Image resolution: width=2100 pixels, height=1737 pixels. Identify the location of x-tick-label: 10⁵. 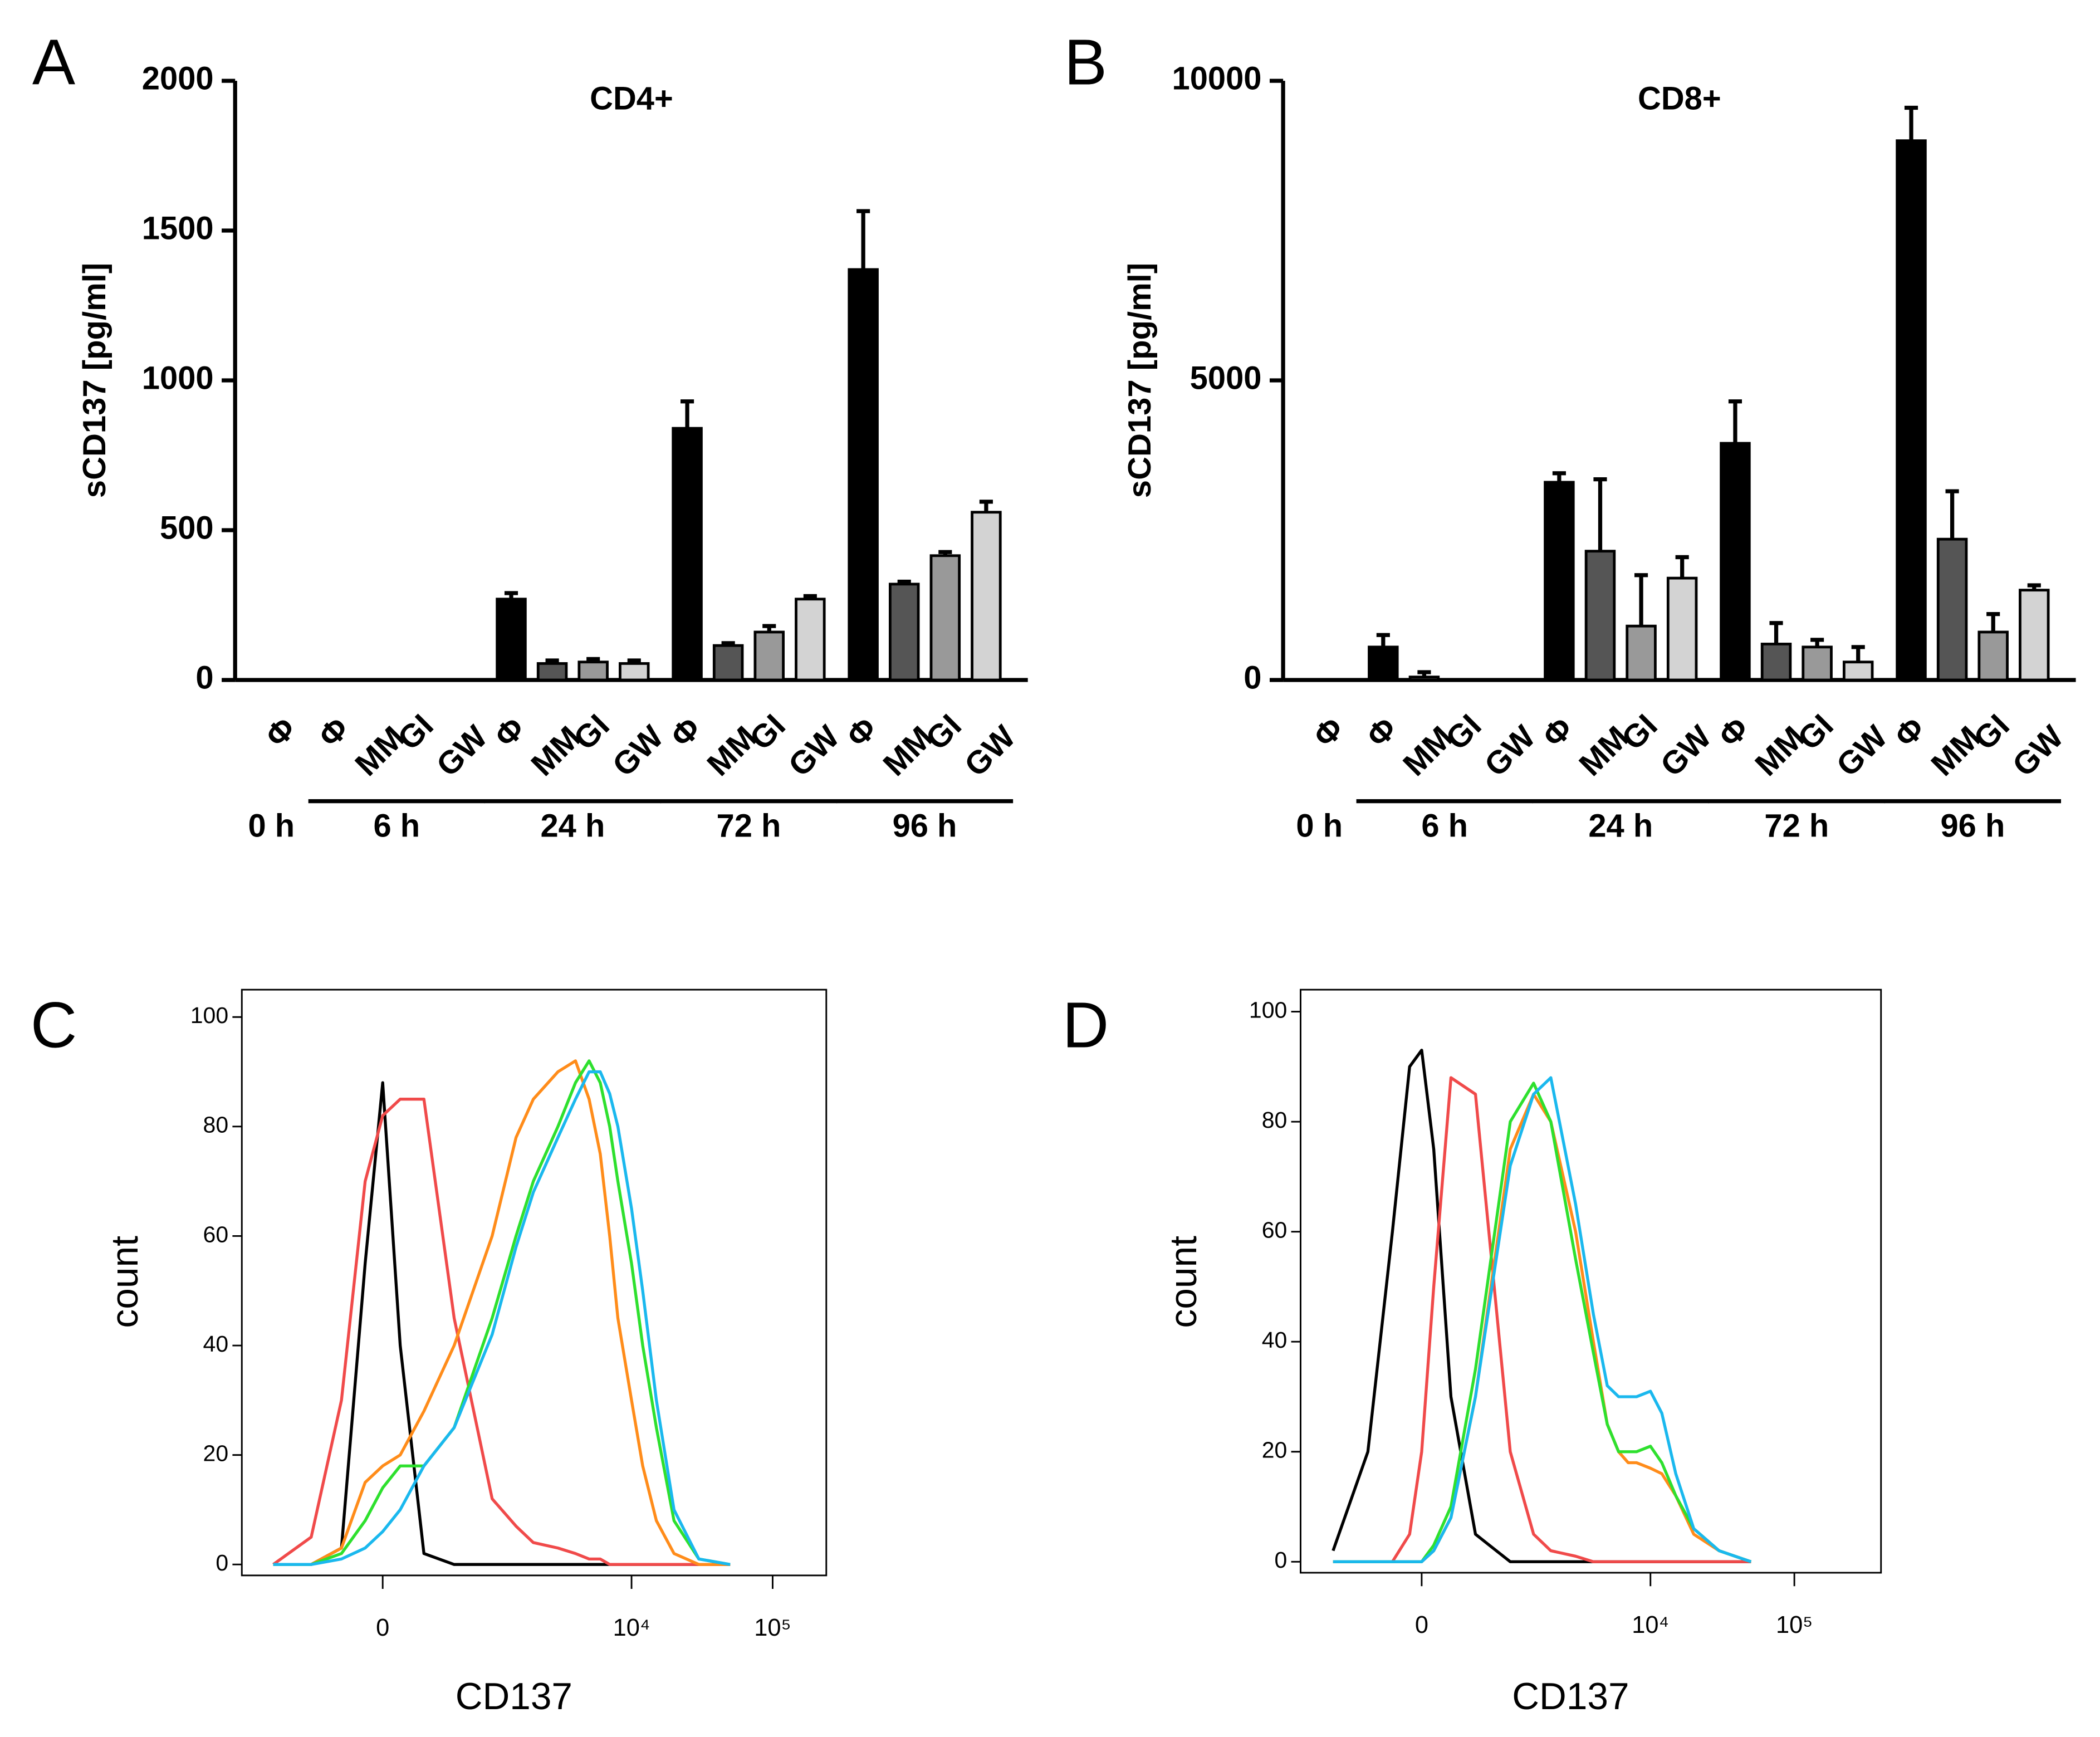
(1795, 1625).